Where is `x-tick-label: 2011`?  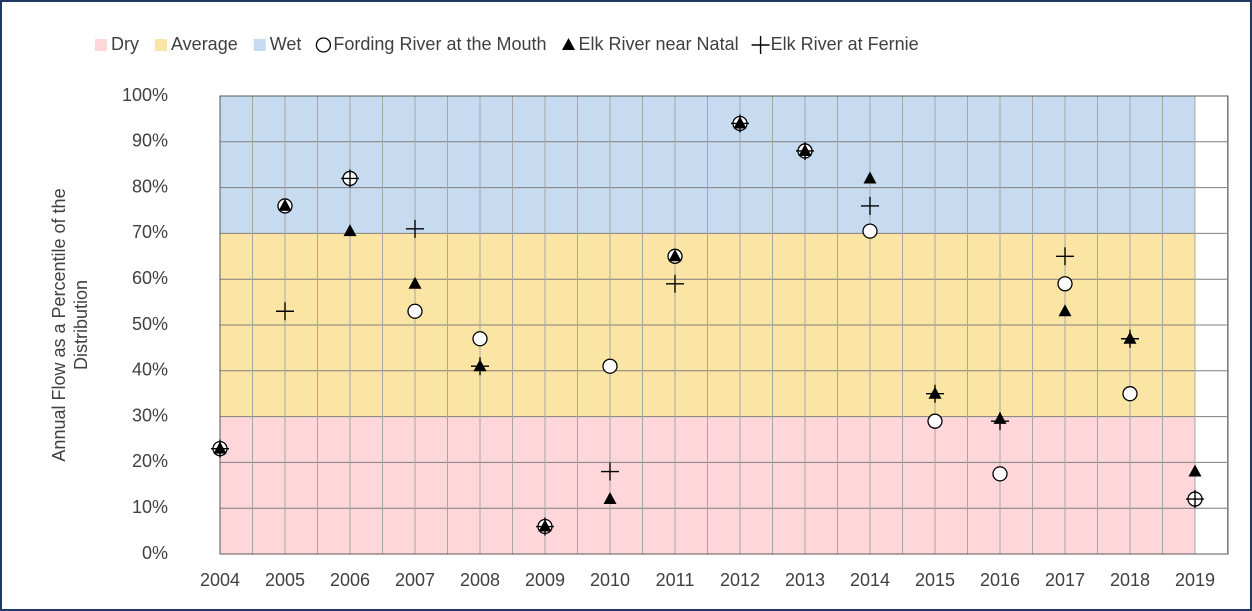
x-tick-label: 2011 is located at coordinates (675, 580).